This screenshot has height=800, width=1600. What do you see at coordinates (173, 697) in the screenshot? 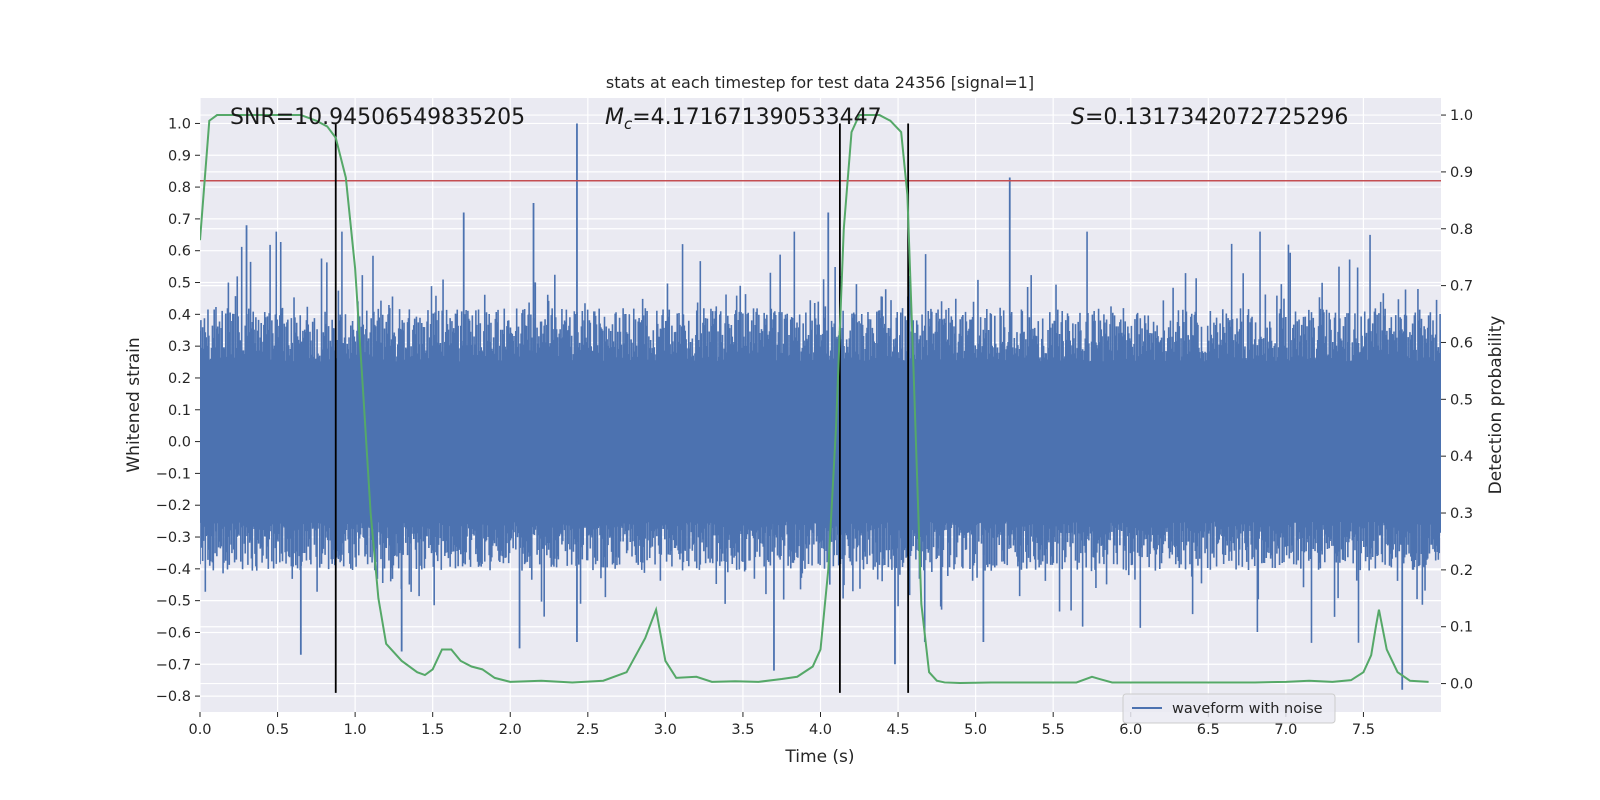
I see `y-left-tick-label: −0.8` at bounding box center [173, 697].